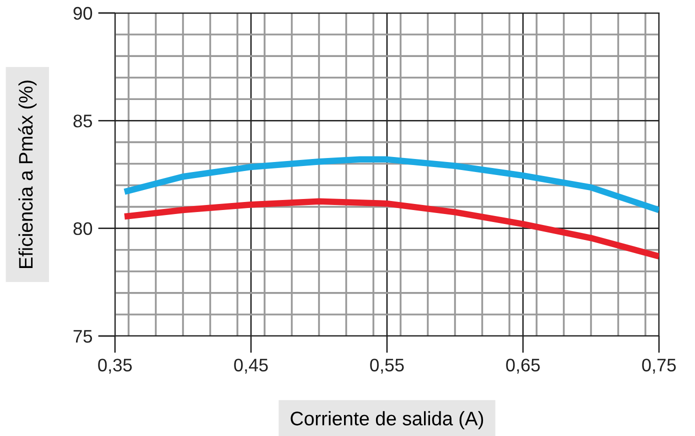 This screenshot has height=436, width=695. What do you see at coordinates (115, 366) in the screenshot?
I see `x-tick-label: 0,35` at bounding box center [115, 366].